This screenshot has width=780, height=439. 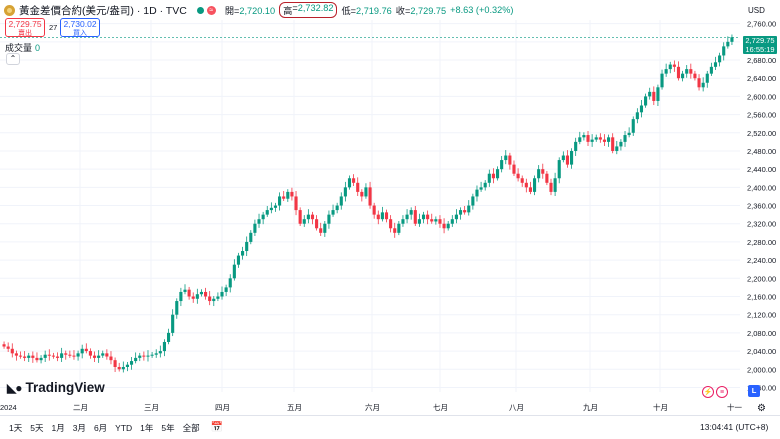 What do you see at coordinates (761, 224) in the screenshot?
I see `y-tick-label: 2,320.00` at bounding box center [761, 224].